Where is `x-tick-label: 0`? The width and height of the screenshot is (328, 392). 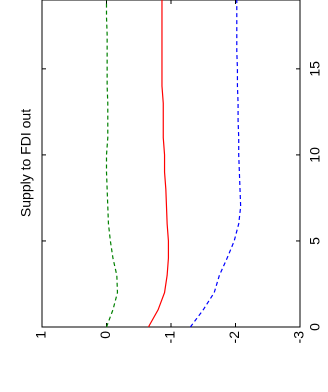
x-tick-label: 0 is located at coordinates (315, 327).